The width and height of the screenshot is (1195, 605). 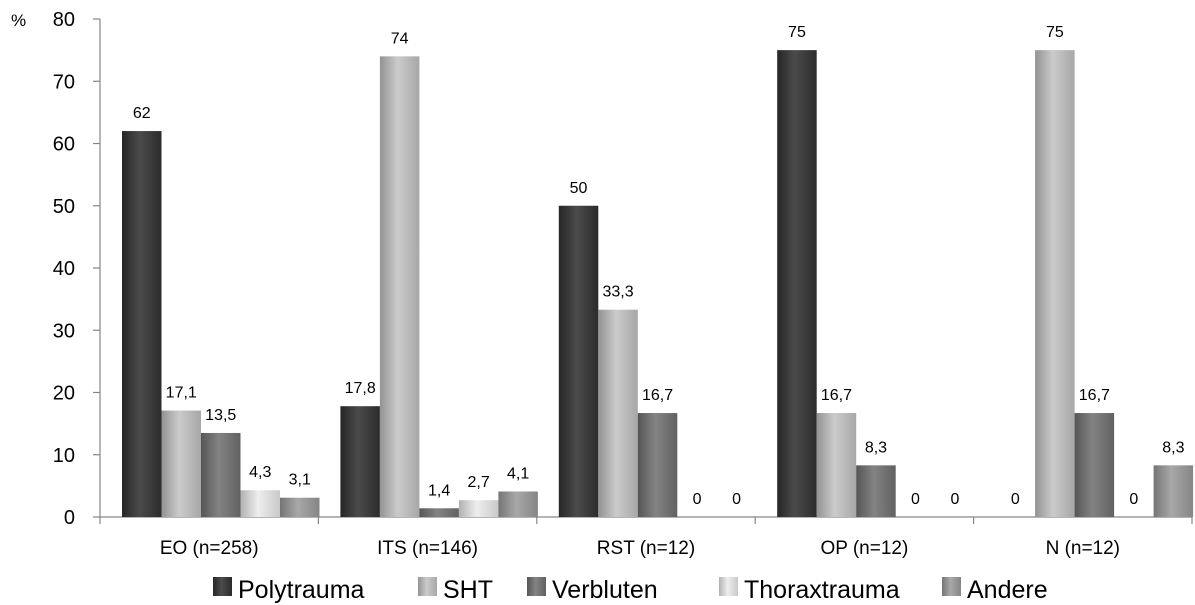 I want to click on legend-item: Thoraxtrauma, so click(x=809, y=590).